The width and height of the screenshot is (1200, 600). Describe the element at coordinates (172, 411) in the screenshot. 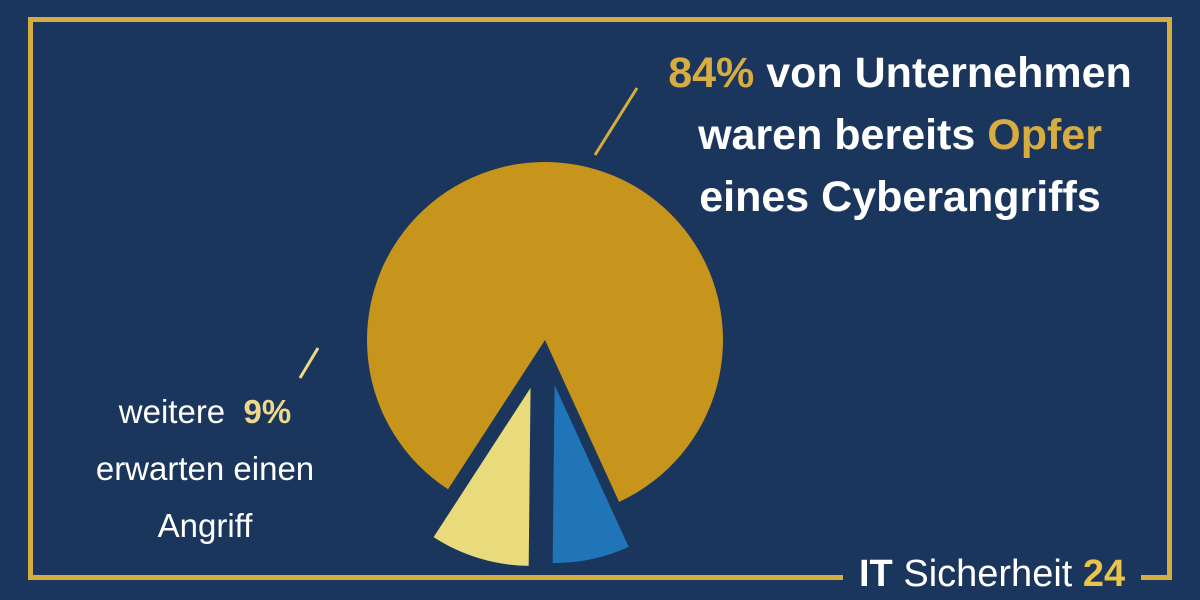

I see `side-callout-text-1: weitere` at that location.